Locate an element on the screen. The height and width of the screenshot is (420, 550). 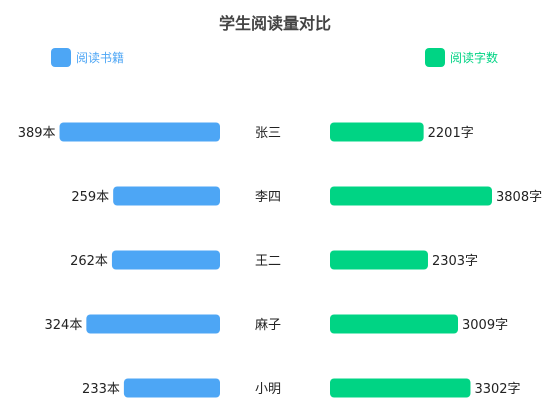
legend-item-books: 阅读书籍 is located at coordinates (87, 57).